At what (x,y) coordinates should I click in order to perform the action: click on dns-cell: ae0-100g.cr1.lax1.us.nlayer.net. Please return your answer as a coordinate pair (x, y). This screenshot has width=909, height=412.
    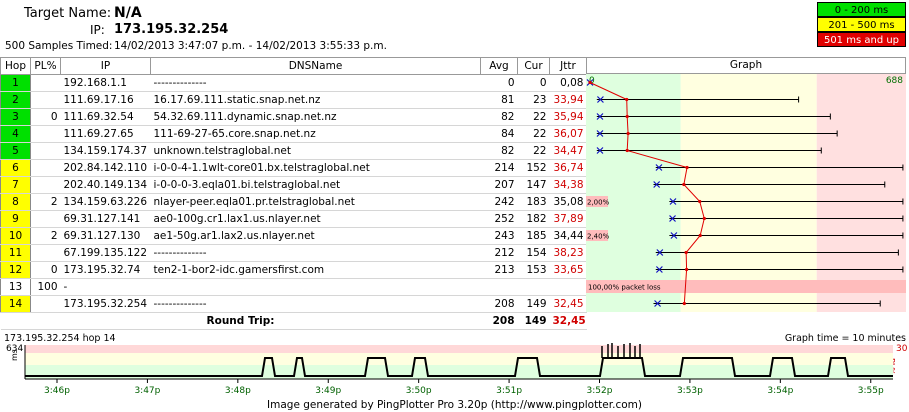
    Looking at the image, I should click on (315, 219).